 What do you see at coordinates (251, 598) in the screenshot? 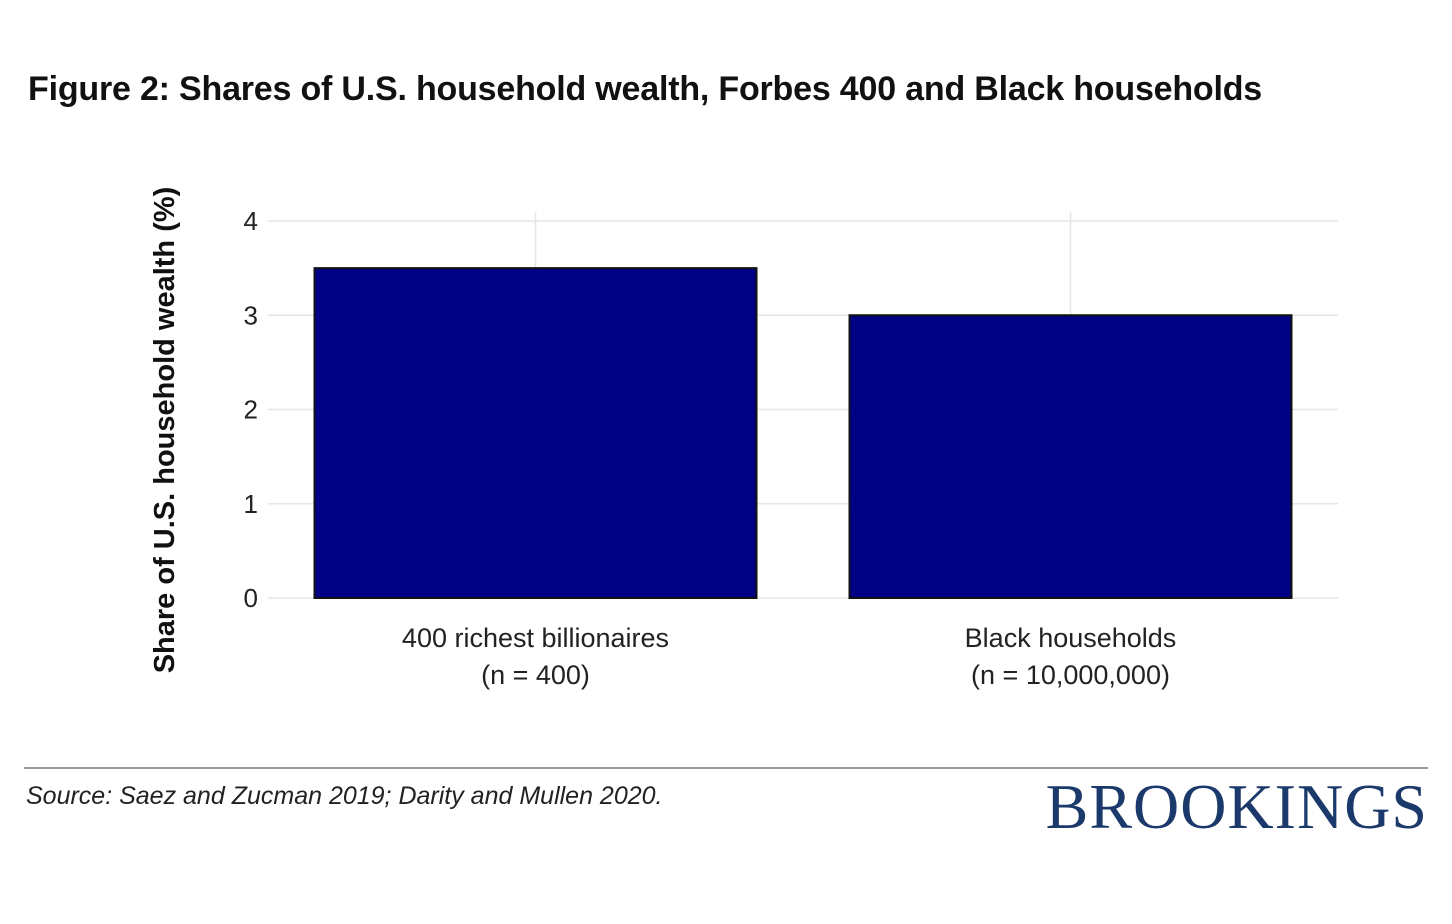
I see `y-tick-label: 0` at bounding box center [251, 598].